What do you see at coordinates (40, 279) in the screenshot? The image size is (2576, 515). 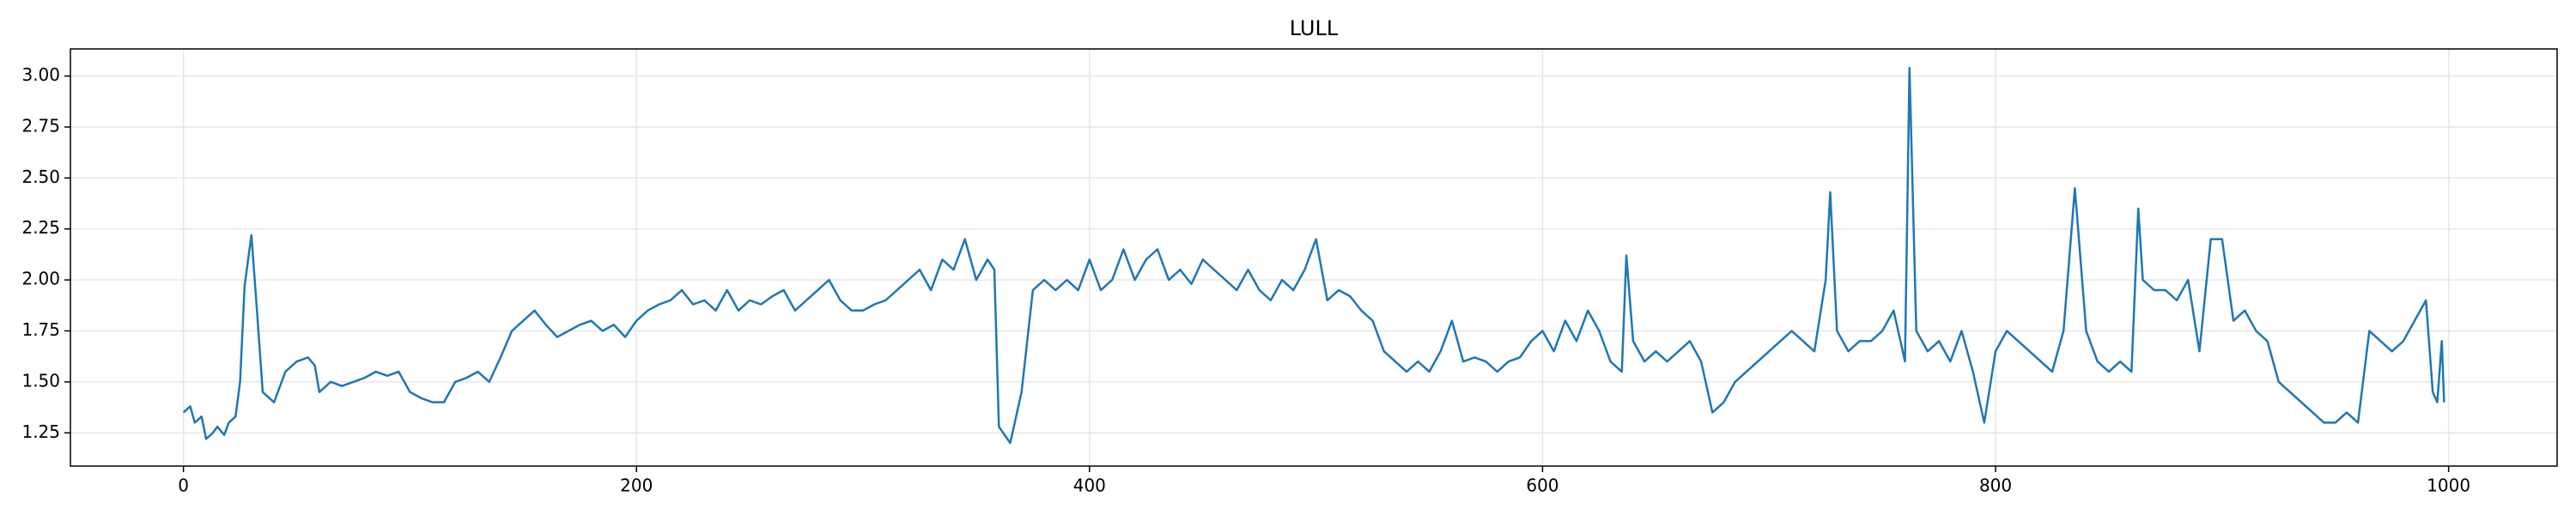 I see `y-tick-label: 2.00` at bounding box center [40, 279].